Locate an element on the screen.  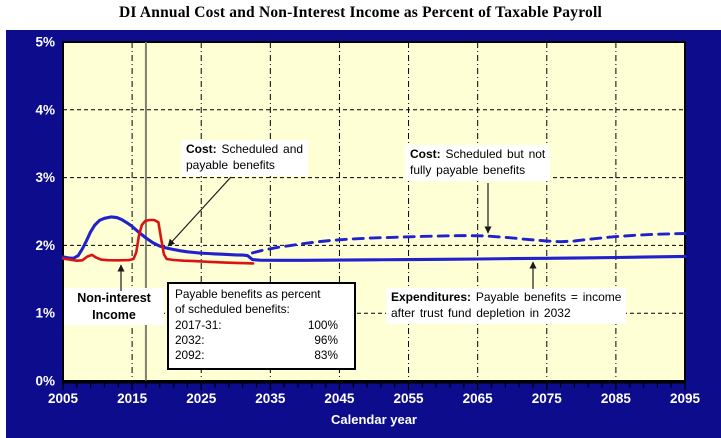
payable-row-value: 96% is located at coordinates (326, 339).